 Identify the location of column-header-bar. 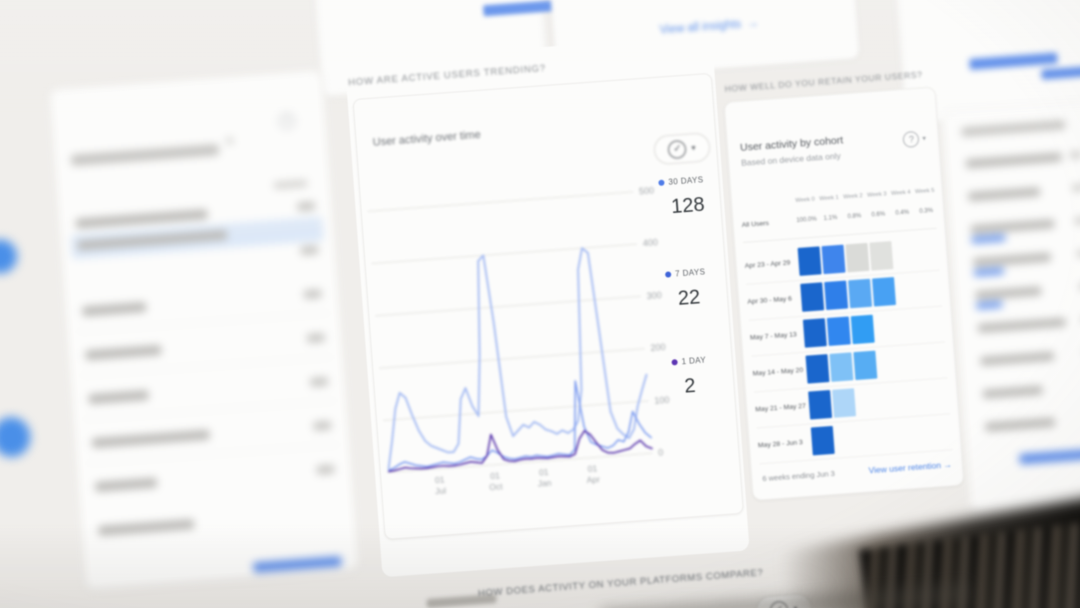
(290, 184).